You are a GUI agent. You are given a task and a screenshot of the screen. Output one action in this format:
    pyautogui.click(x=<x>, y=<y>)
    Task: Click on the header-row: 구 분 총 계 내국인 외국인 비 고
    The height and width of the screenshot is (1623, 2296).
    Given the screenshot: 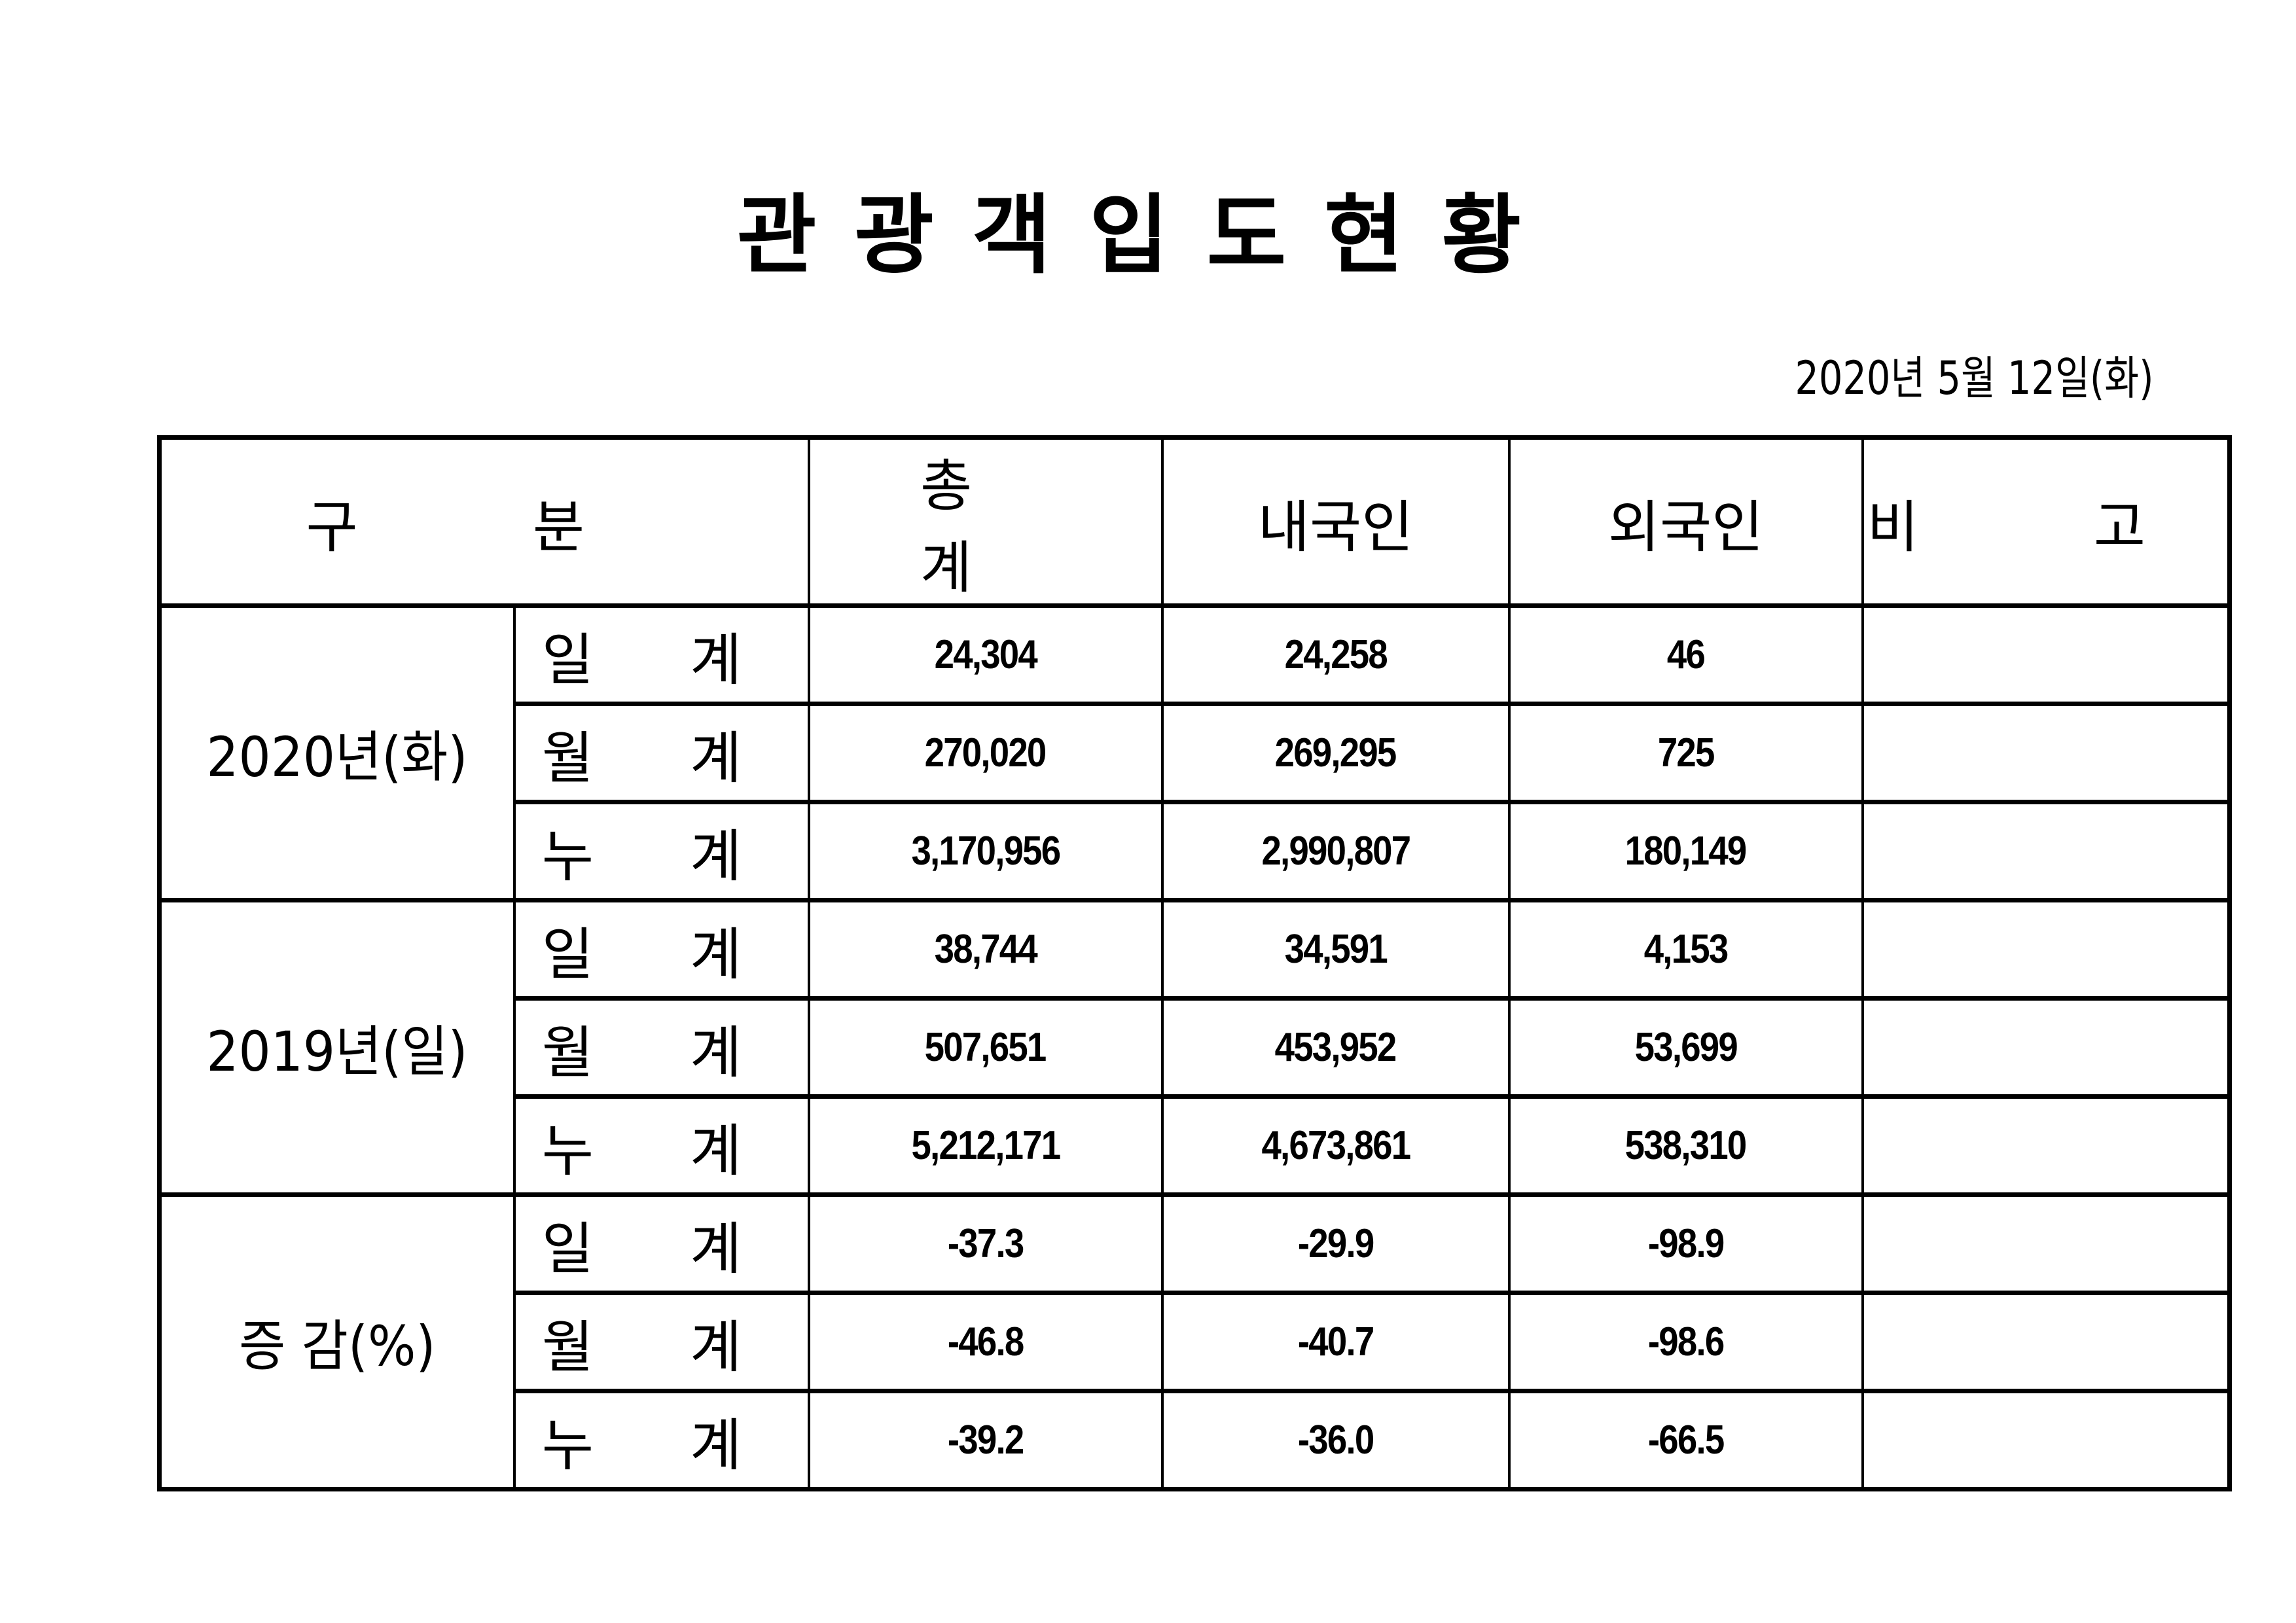 What is the action you would take?
    pyautogui.click(x=1194, y=522)
    